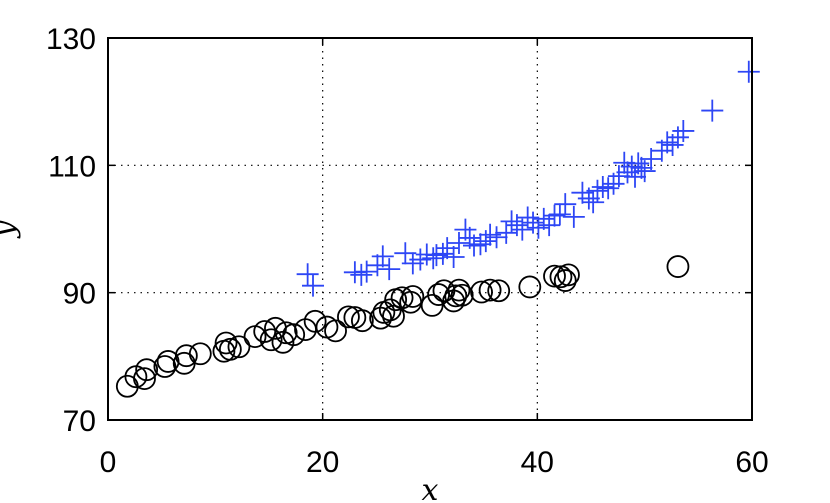 The image size is (830, 503). What do you see at coordinates (537, 462) in the screenshot?
I see `x-tick-label: 40` at bounding box center [537, 462].